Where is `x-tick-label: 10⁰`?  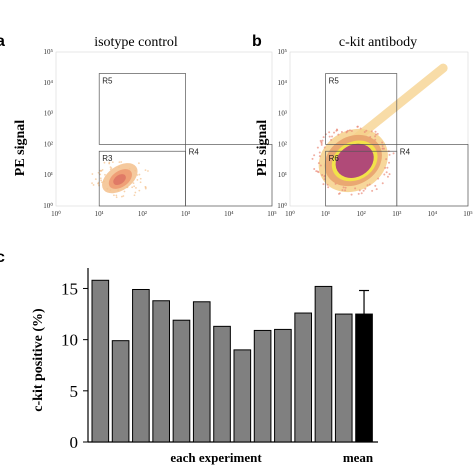
x-tick-label: 10⁰ is located at coordinates (290, 214).